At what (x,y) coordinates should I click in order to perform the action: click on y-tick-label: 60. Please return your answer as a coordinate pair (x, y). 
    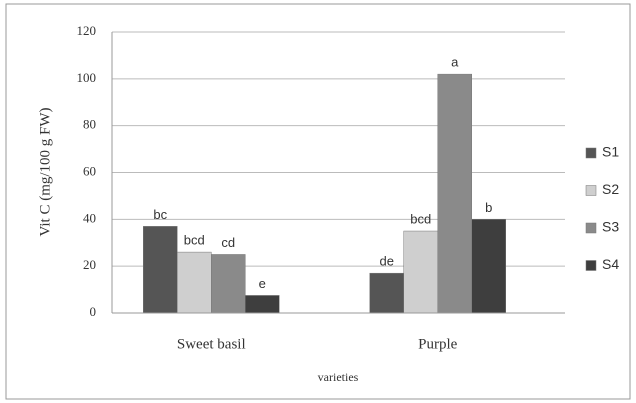
    Looking at the image, I should click on (89, 170).